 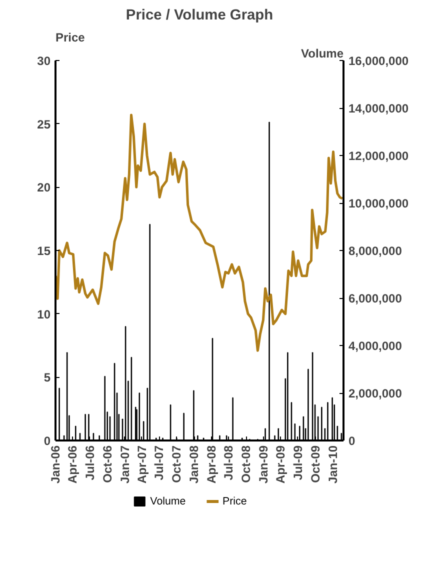 I want to click on x-tick-label: Oct-06, so click(x=107, y=464).